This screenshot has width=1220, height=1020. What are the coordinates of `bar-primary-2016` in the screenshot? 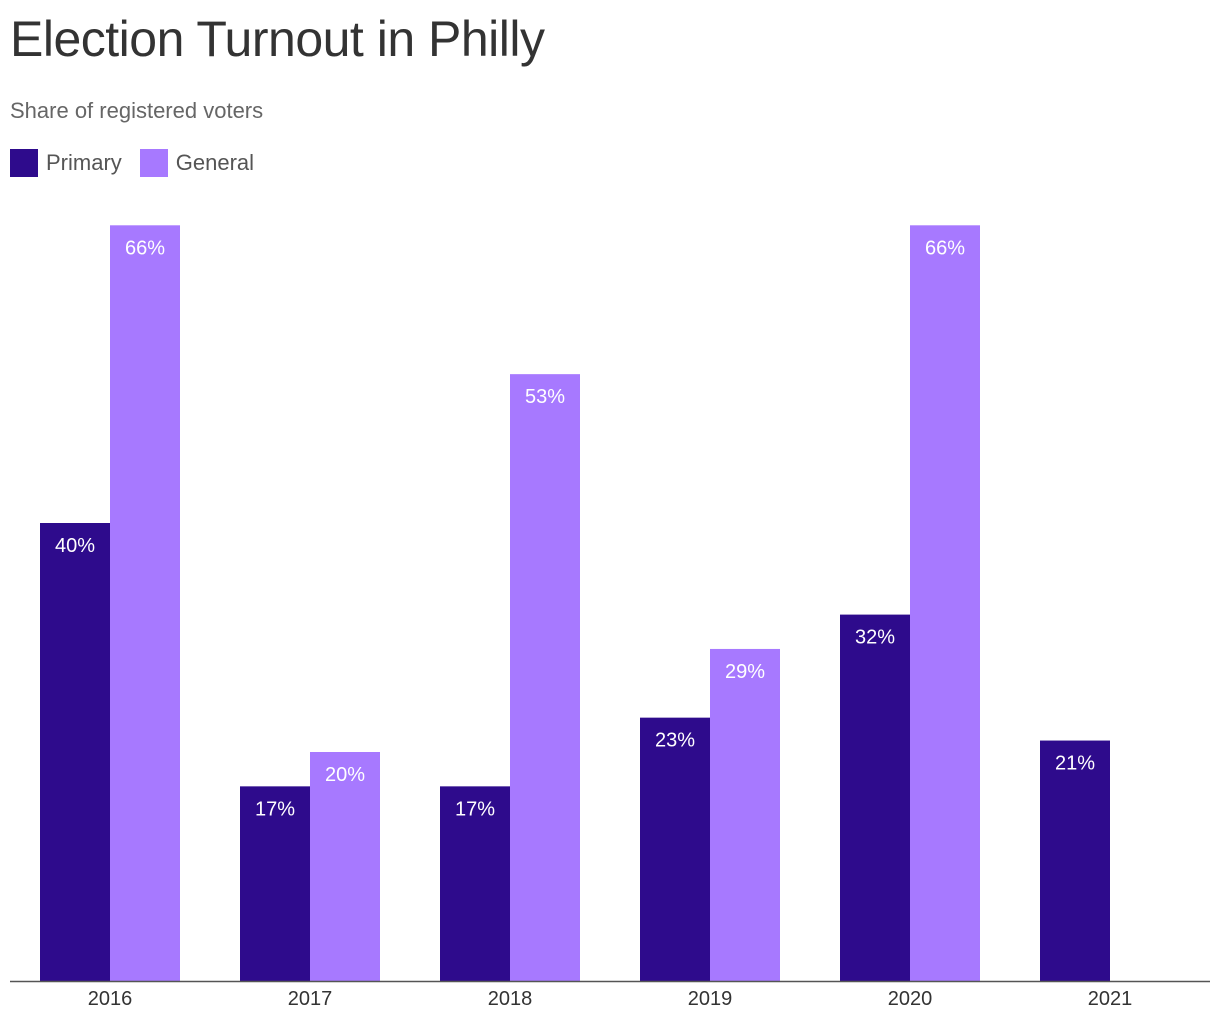 It's located at (75, 752).